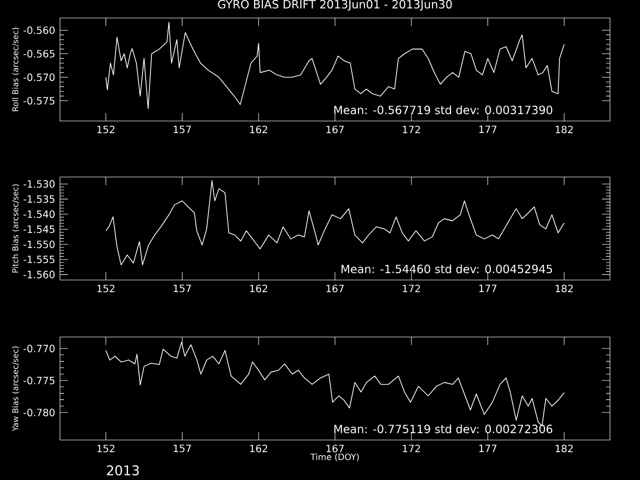 The image size is (640, 480). I want to click on y-tick-label: -0.575, so click(39, 101).